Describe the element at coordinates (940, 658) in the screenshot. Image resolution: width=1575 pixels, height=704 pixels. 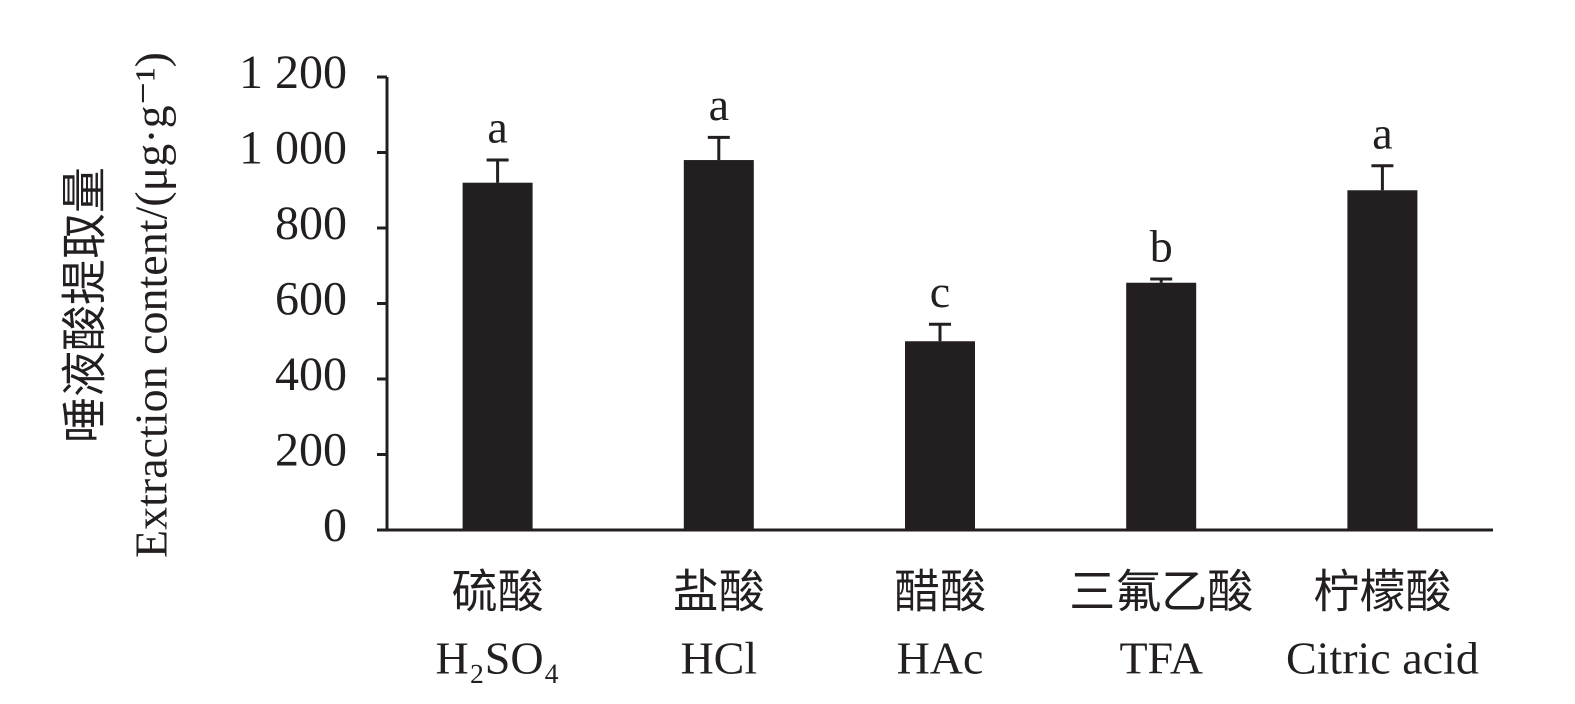
I see `x-tick-label-en: HAc` at that location.